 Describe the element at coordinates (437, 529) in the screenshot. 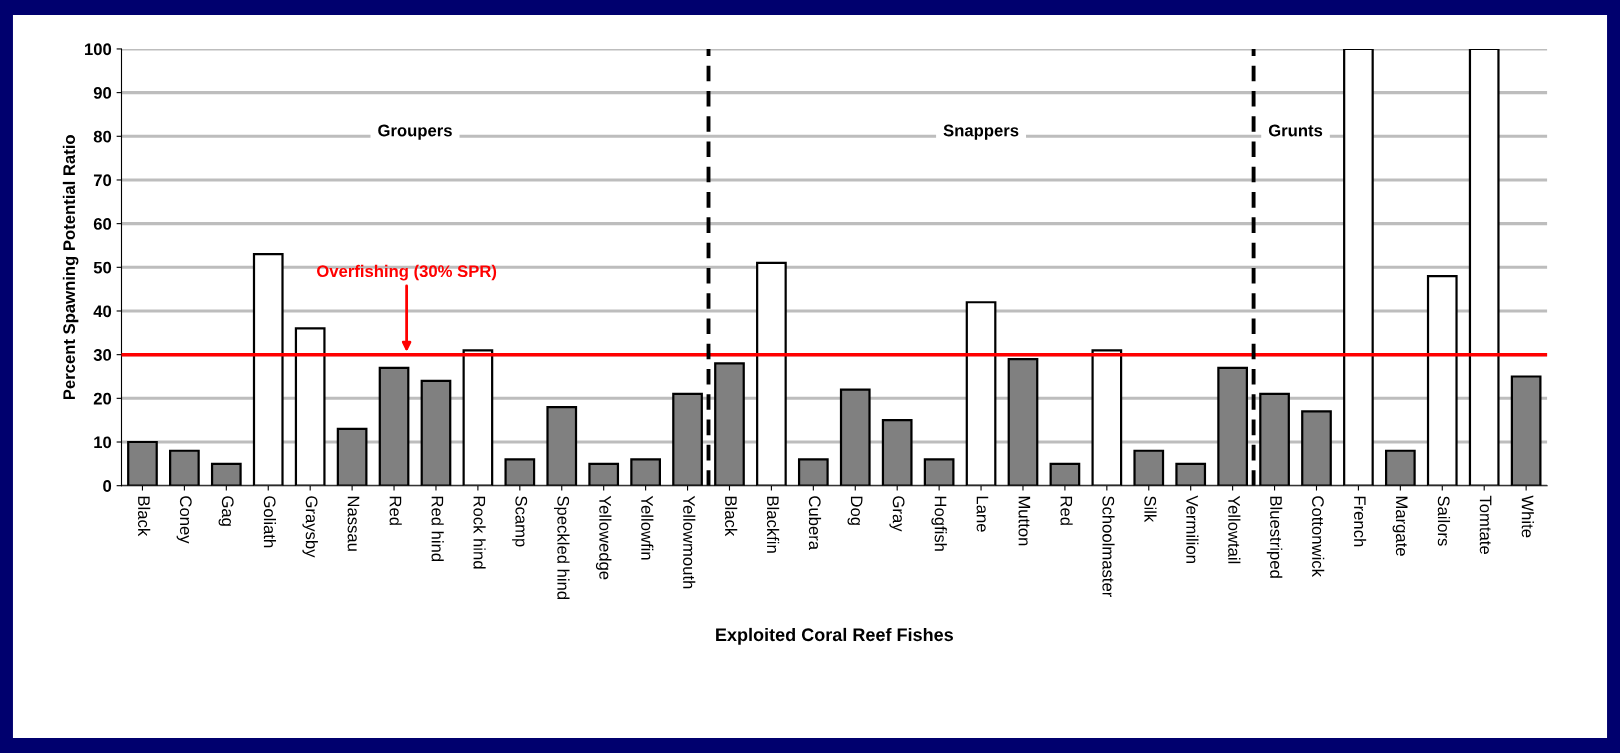

I see `x-tick-label: Red hind` at that location.